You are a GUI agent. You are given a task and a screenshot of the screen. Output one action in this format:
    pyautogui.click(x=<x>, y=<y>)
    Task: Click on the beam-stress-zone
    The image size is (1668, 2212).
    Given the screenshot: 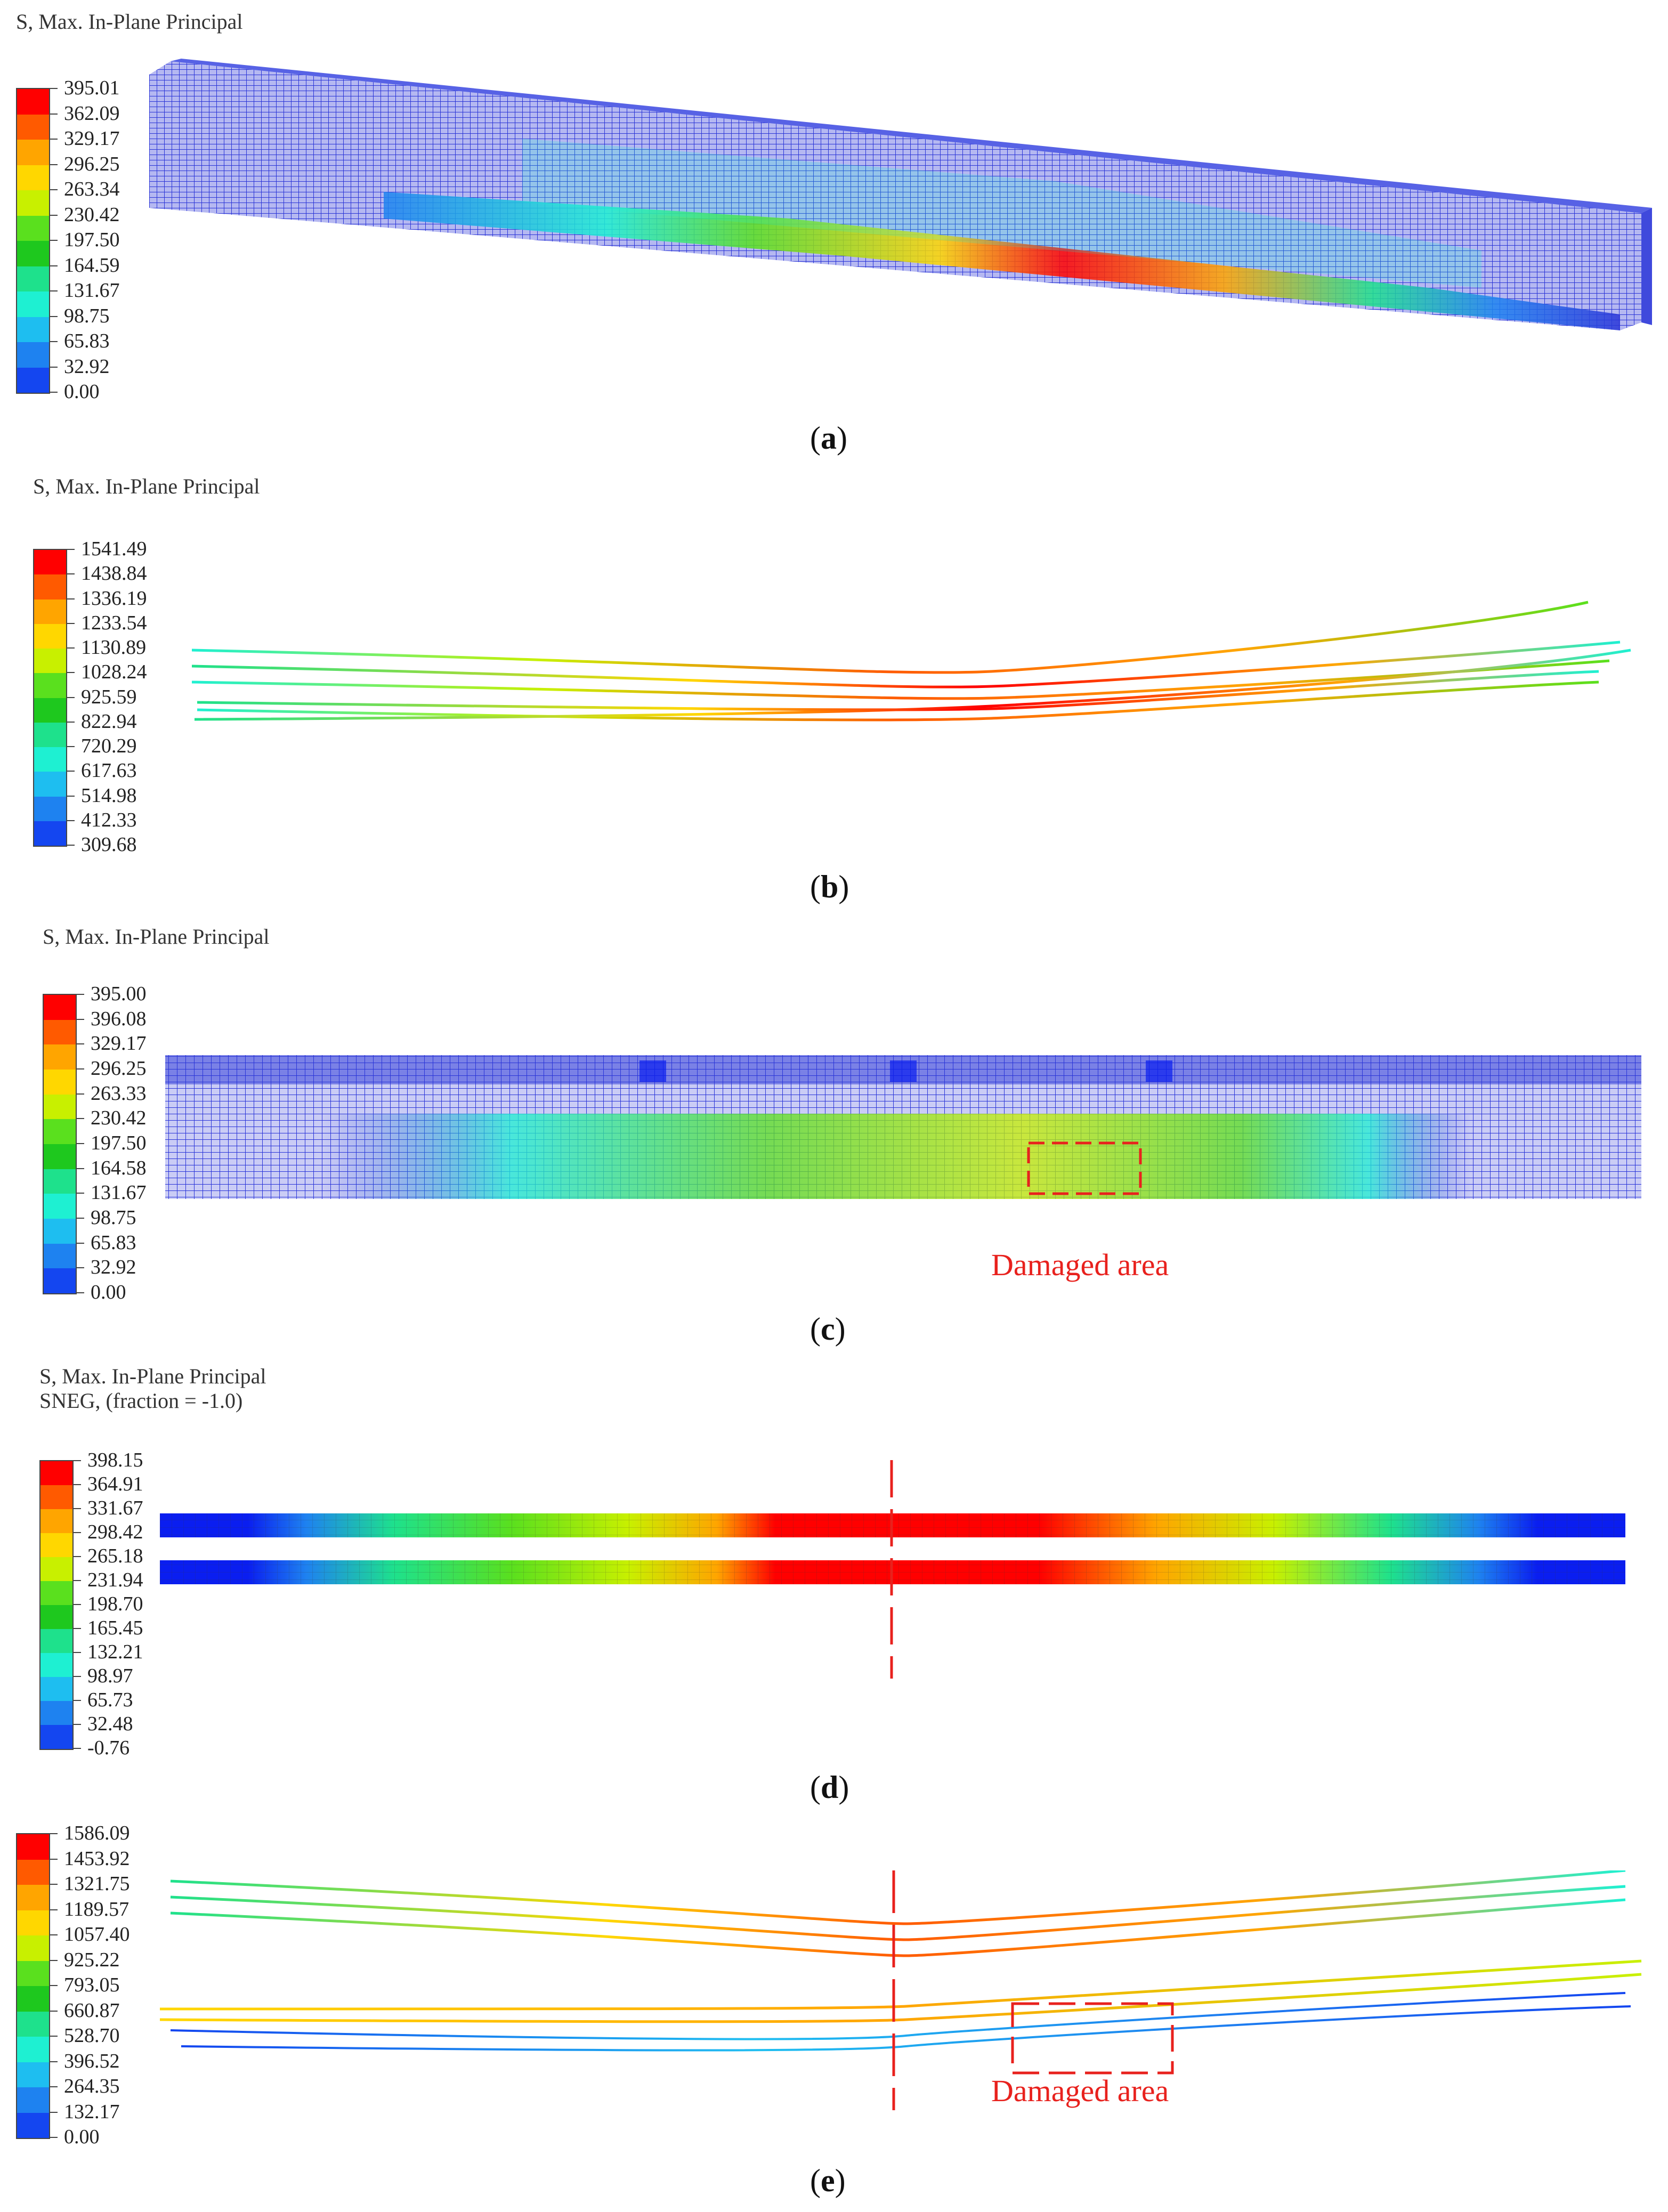 What is the action you would take?
    pyautogui.click(x=959, y=1156)
    